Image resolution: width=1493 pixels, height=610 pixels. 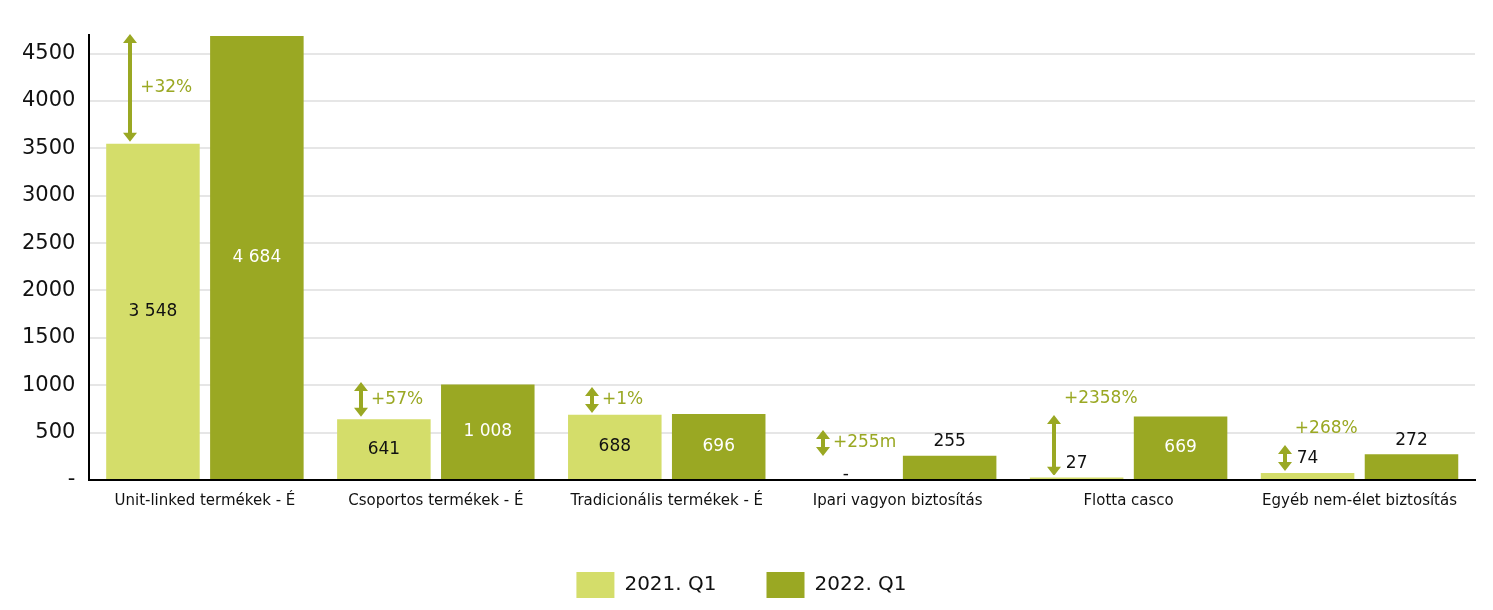 What do you see at coordinates (48, 146) in the screenshot?
I see `y-tick-label: 3500` at bounding box center [48, 146].